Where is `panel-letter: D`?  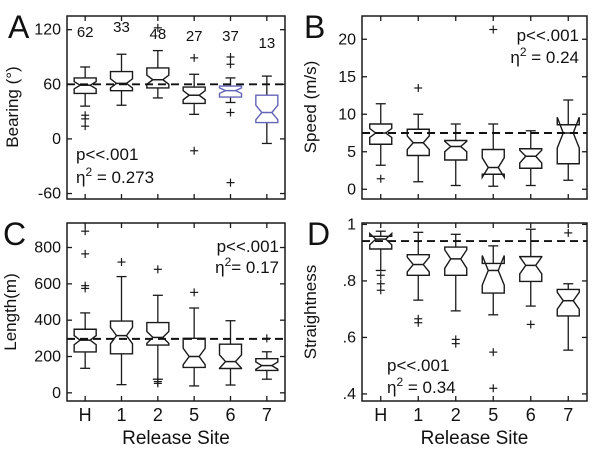 panel-letter: D is located at coordinates (318, 234).